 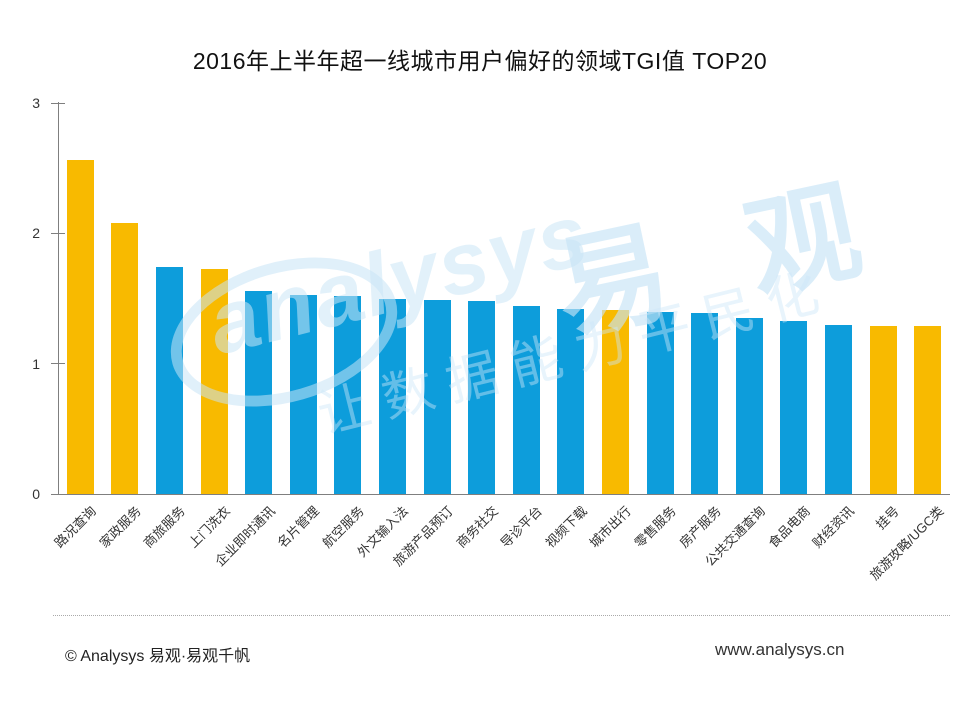 What do you see at coordinates (655, 527) in the screenshot?
I see `category-label: 零售服务` at bounding box center [655, 527].